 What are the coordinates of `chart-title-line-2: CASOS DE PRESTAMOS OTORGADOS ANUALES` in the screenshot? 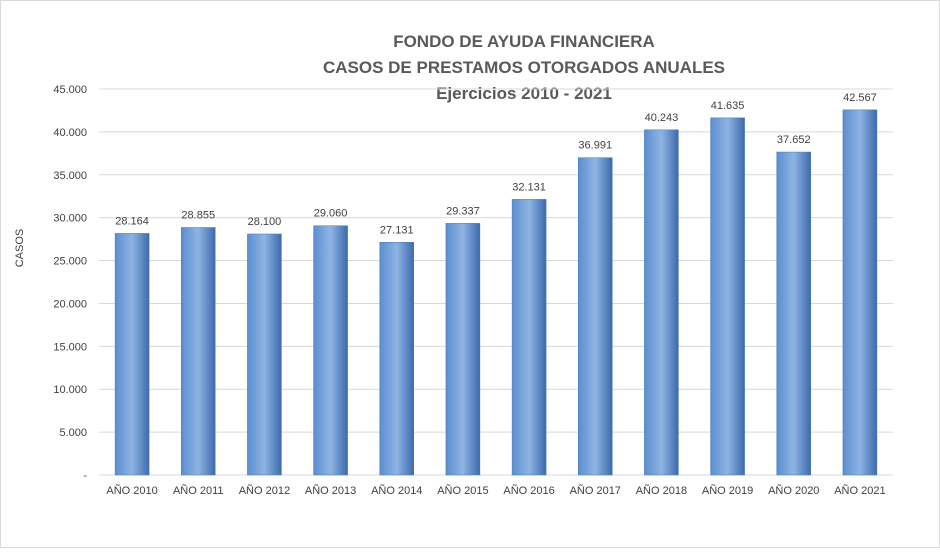 It's located at (524, 67).